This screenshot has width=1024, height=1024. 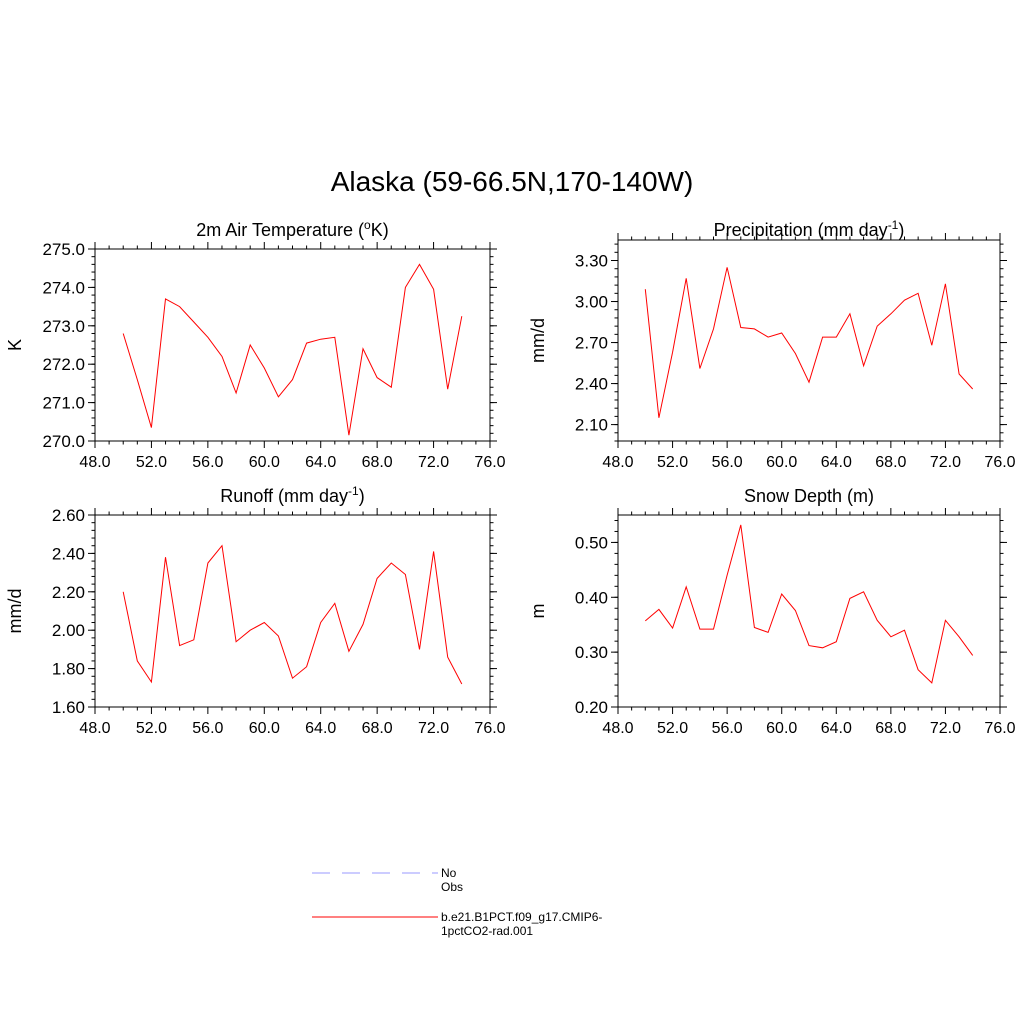 What do you see at coordinates (63, 403) in the screenshot?
I see `y-tick-label: 271.0` at bounding box center [63, 403].